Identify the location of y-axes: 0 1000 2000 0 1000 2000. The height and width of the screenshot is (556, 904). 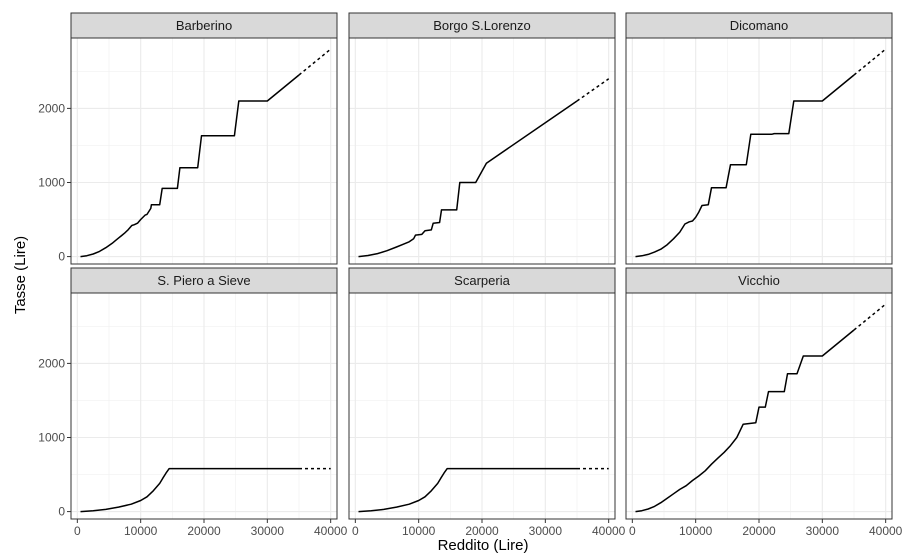
(54, 310).